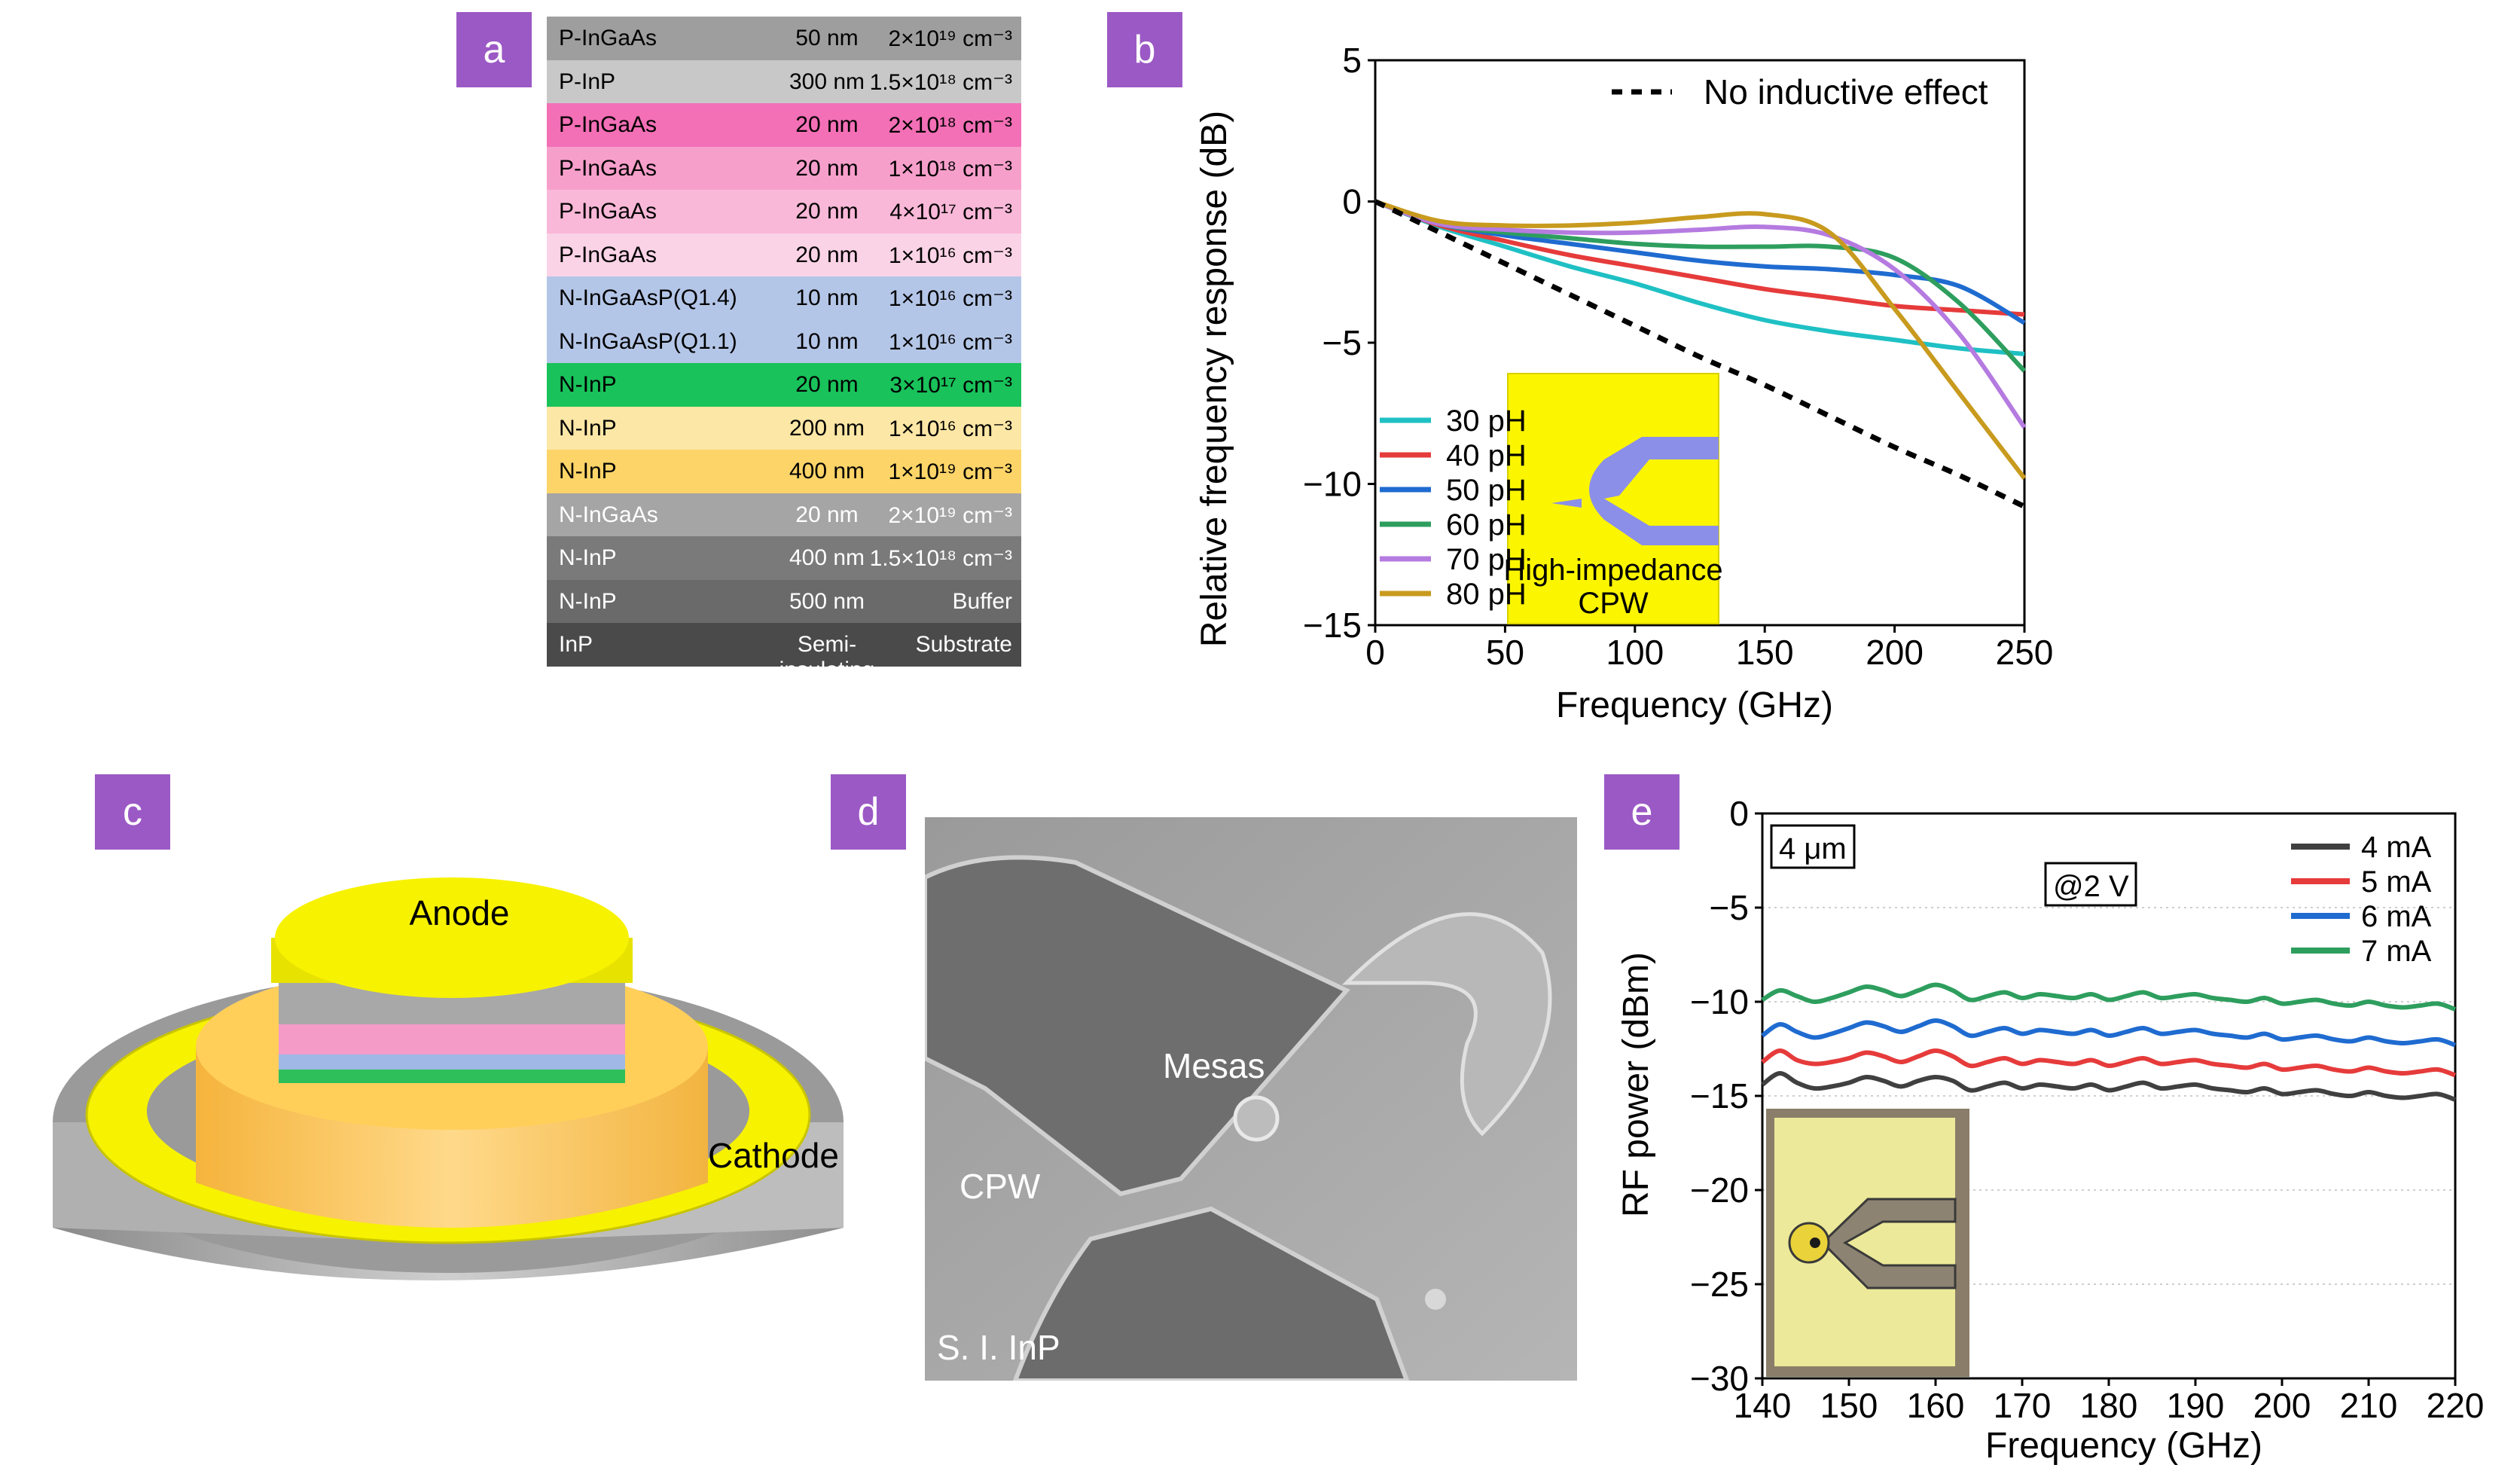 The width and height of the screenshot is (2520, 1471). I want to click on chart-e-xlabel: Frequency (GHz), so click(2123, 1446).